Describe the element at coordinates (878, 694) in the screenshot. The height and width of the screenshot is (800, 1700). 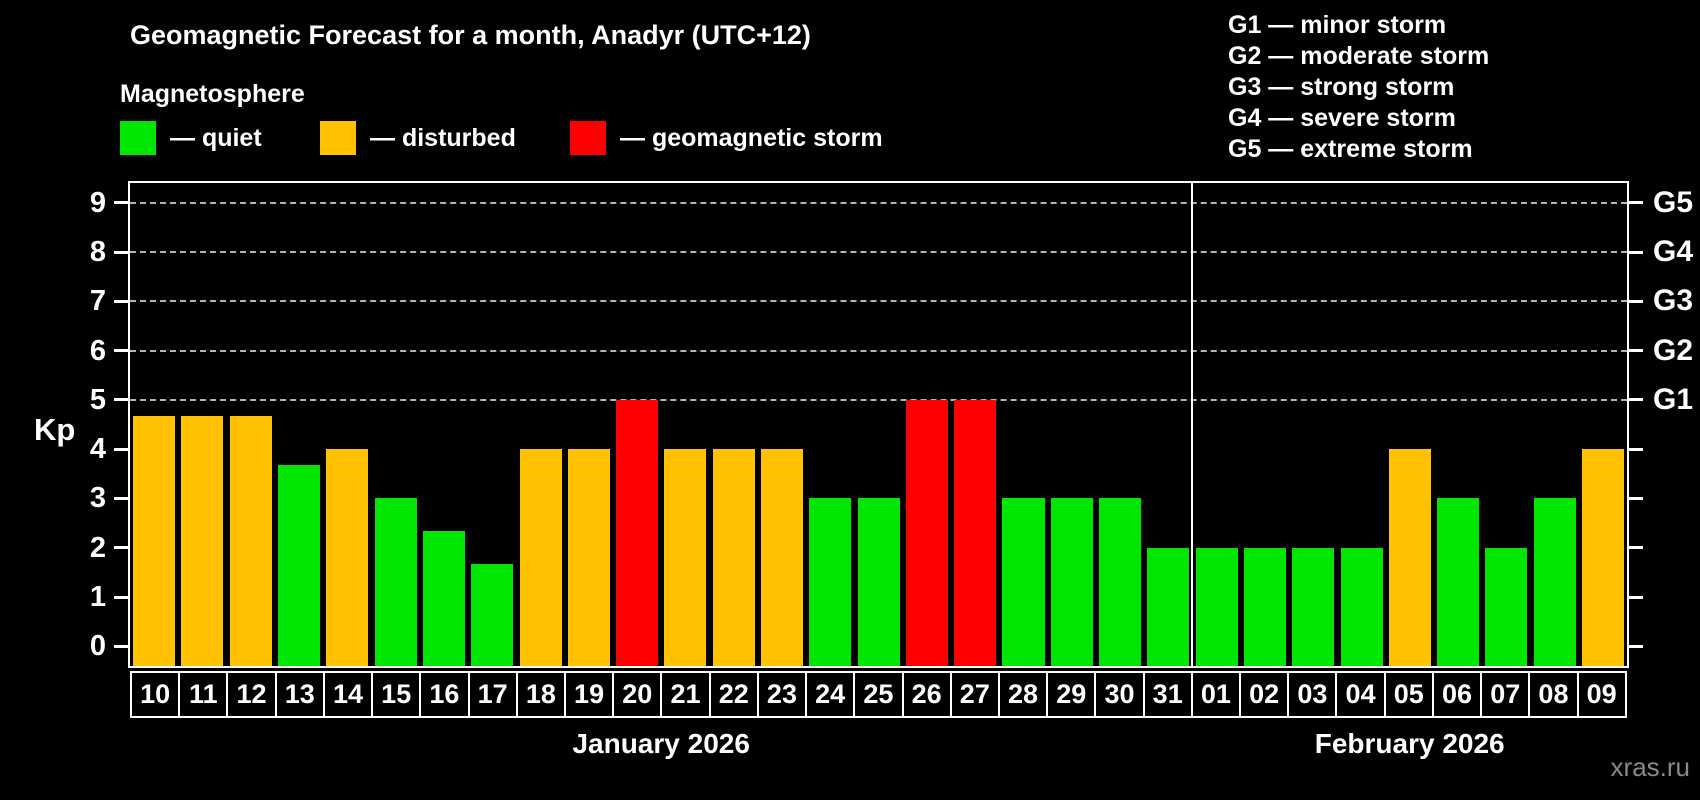
I see `day-label: 25` at that location.